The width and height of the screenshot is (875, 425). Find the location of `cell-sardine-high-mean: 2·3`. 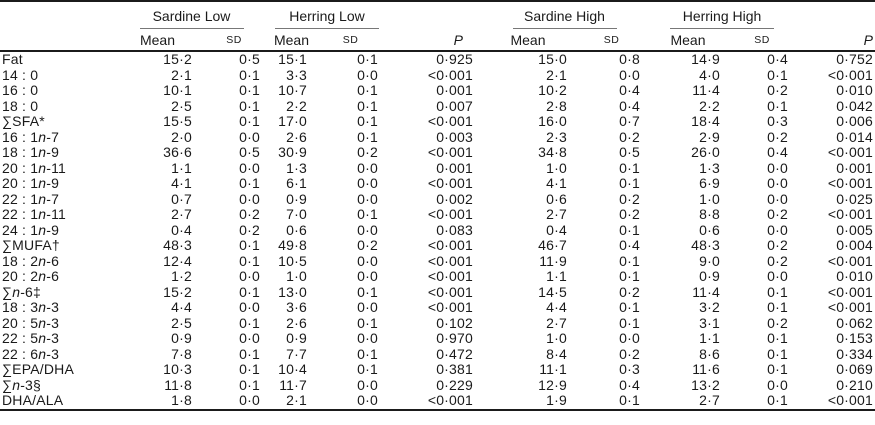

cell-sardine-high-mean: 2·3 is located at coordinates (556, 136).